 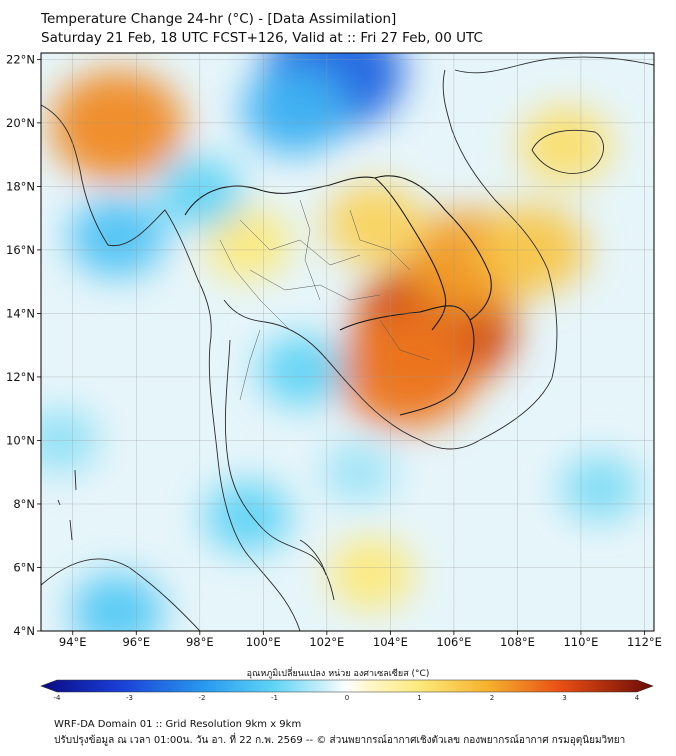 I want to click on colorbar-tick-label: 2, so click(x=492, y=697).